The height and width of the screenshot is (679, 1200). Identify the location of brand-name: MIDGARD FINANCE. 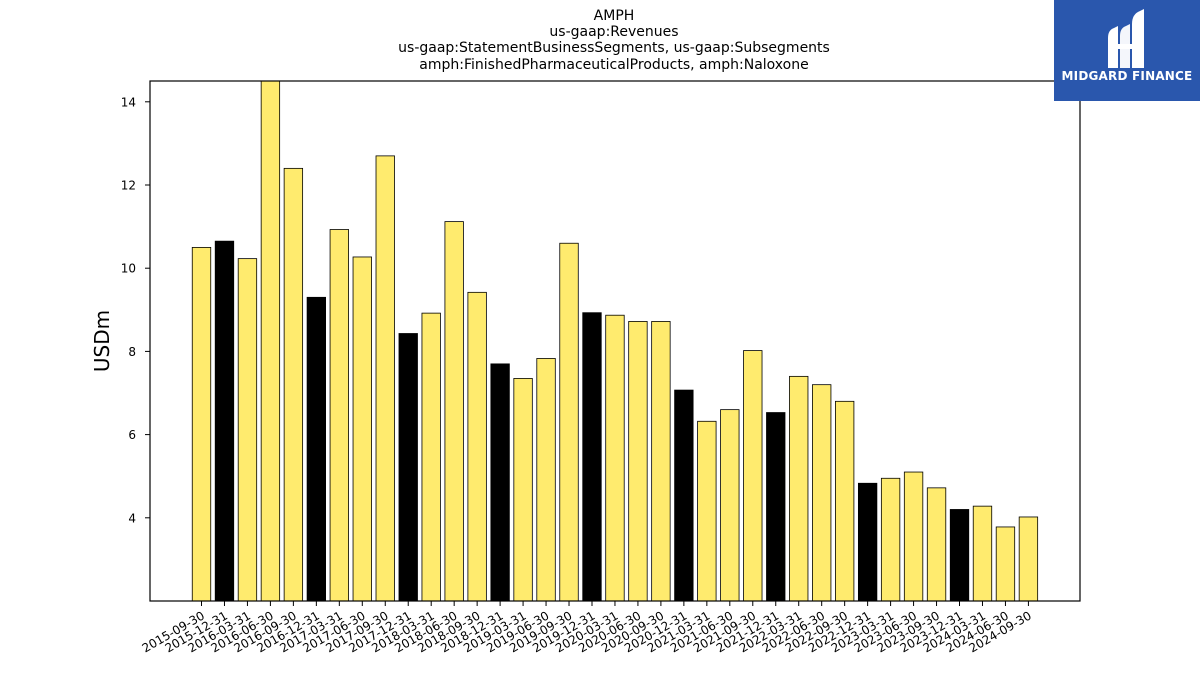
(1127, 76).